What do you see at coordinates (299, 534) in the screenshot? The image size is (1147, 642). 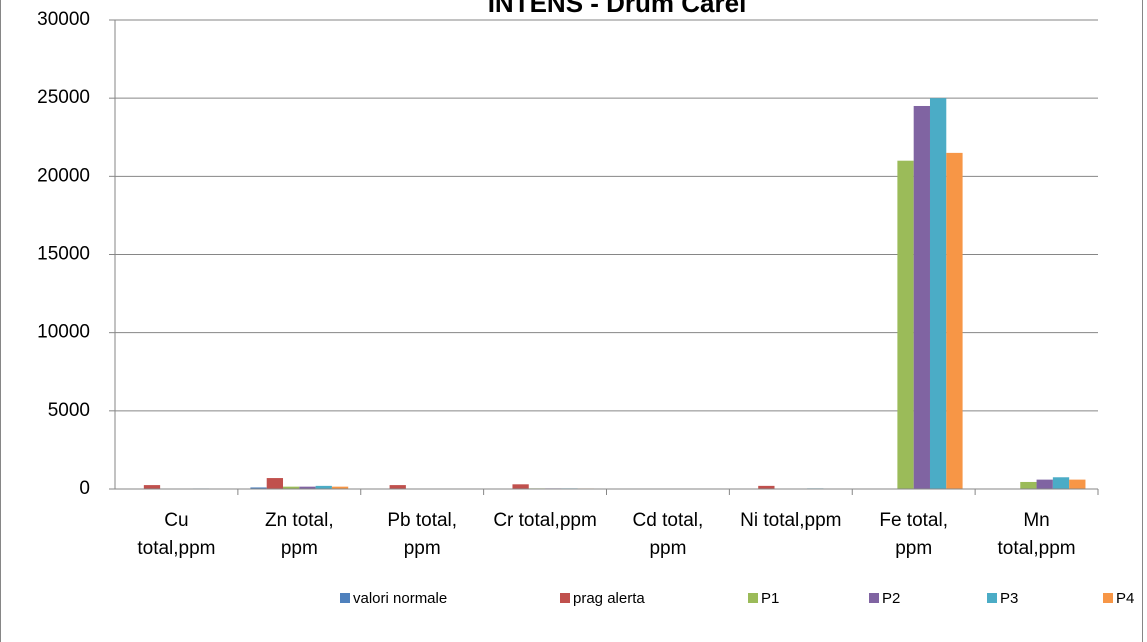 I see `x-tick-label: Zn total, ppm` at bounding box center [299, 534].